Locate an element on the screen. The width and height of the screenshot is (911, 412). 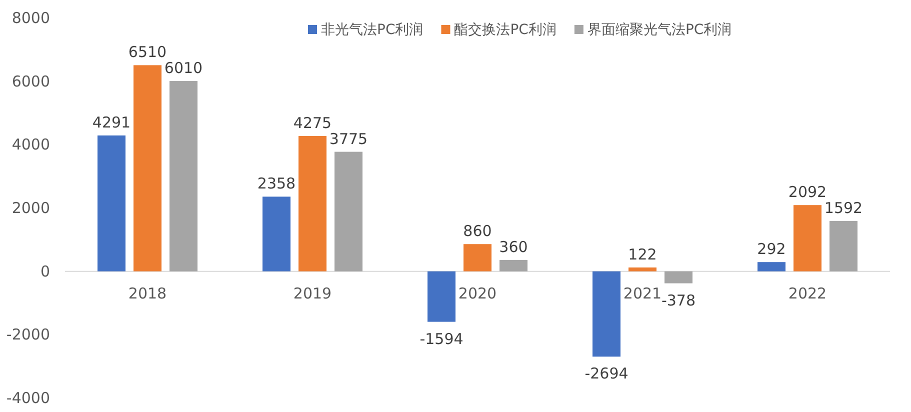
y-tick-label: 0 is located at coordinates (45, 271).